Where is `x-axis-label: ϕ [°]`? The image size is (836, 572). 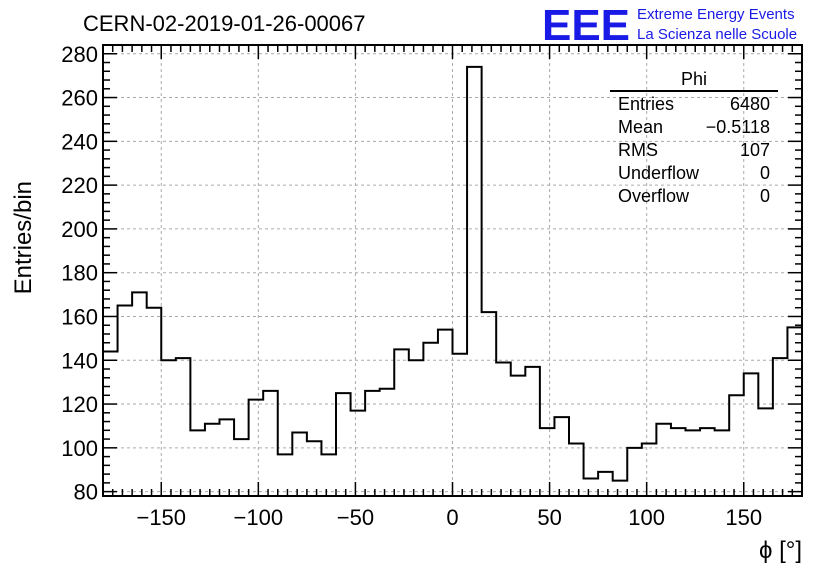 x-axis-label: ϕ [°] is located at coordinates (780, 550).